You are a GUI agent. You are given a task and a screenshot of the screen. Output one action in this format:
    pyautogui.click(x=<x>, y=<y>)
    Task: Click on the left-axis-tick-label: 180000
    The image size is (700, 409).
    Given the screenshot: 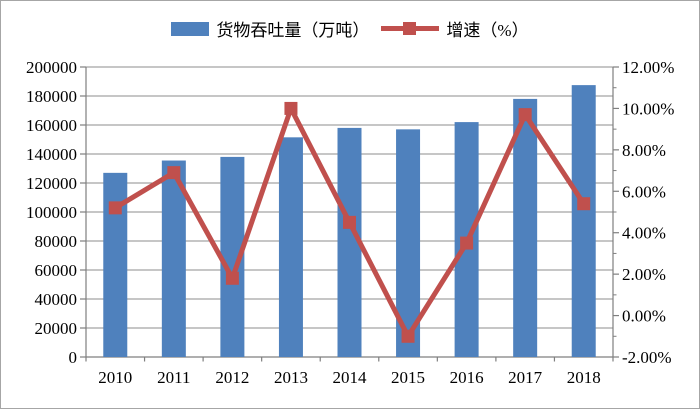 What is the action you would take?
    pyautogui.click(x=51, y=96)
    